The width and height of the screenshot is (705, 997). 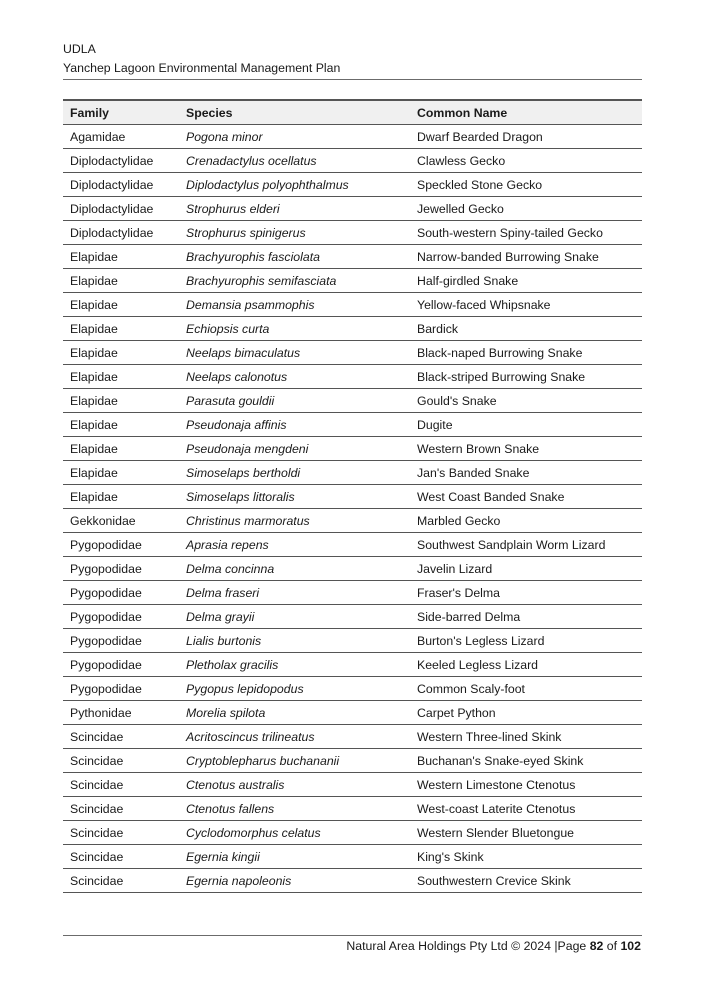 I want to click on table-header-row: Family Species Common Name, so click(x=352, y=112).